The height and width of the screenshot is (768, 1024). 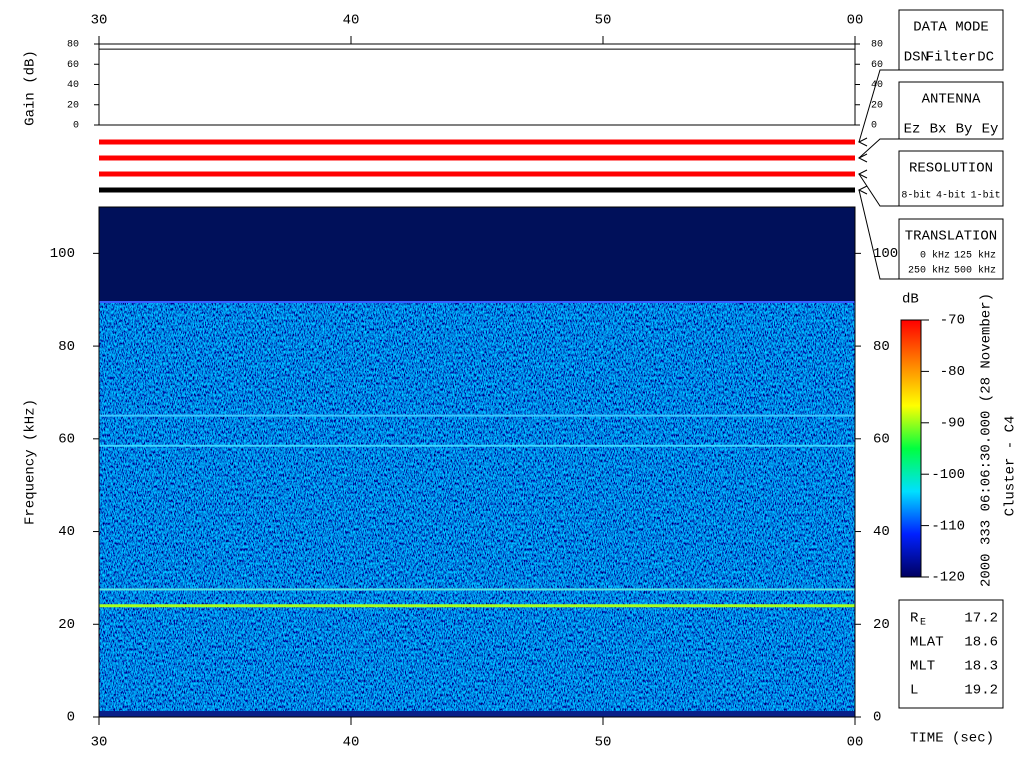 I want to click on legend-item: 250 kHz, so click(x=929, y=271).